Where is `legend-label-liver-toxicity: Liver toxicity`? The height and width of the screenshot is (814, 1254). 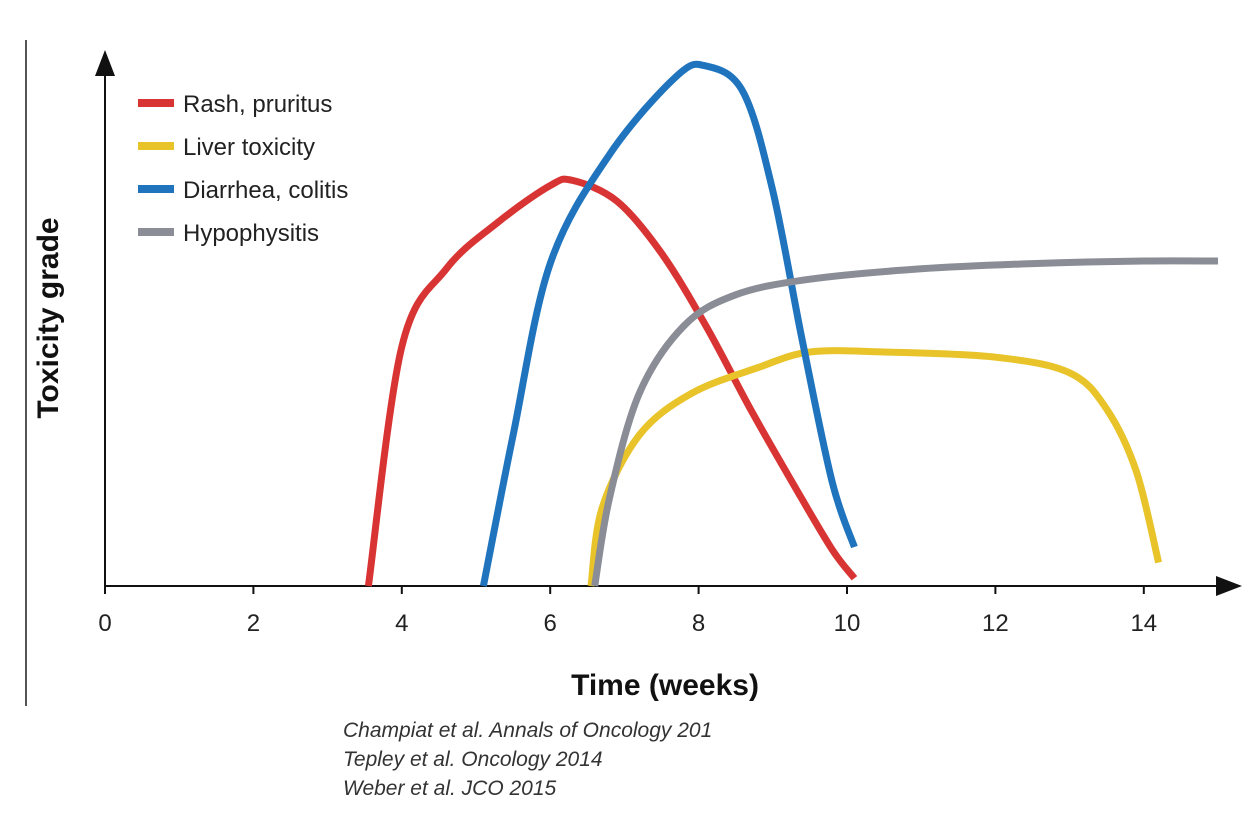 legend-label-liver-toxicity: Liver toxicity is located at coordinates (249, 147).